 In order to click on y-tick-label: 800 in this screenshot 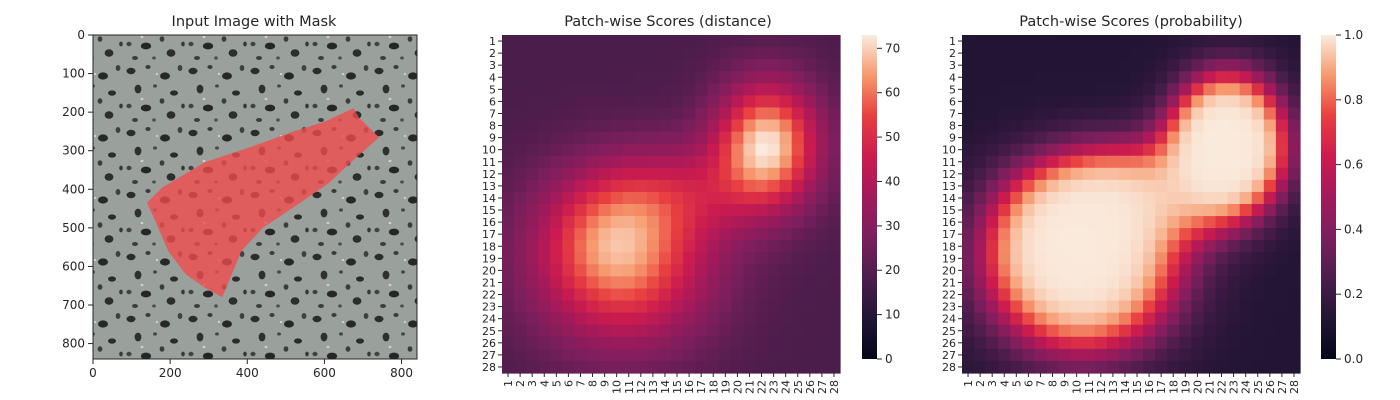, I will do `click(73, 344)`.